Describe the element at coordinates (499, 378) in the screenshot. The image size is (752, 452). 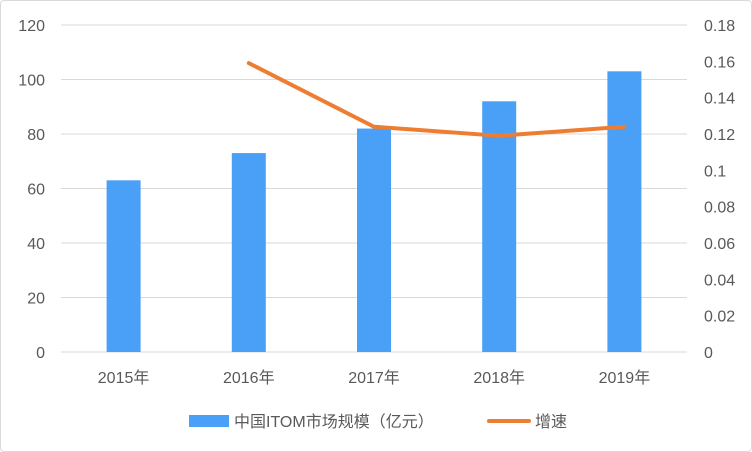
I see `x-tick-label: 2018年` at that location.